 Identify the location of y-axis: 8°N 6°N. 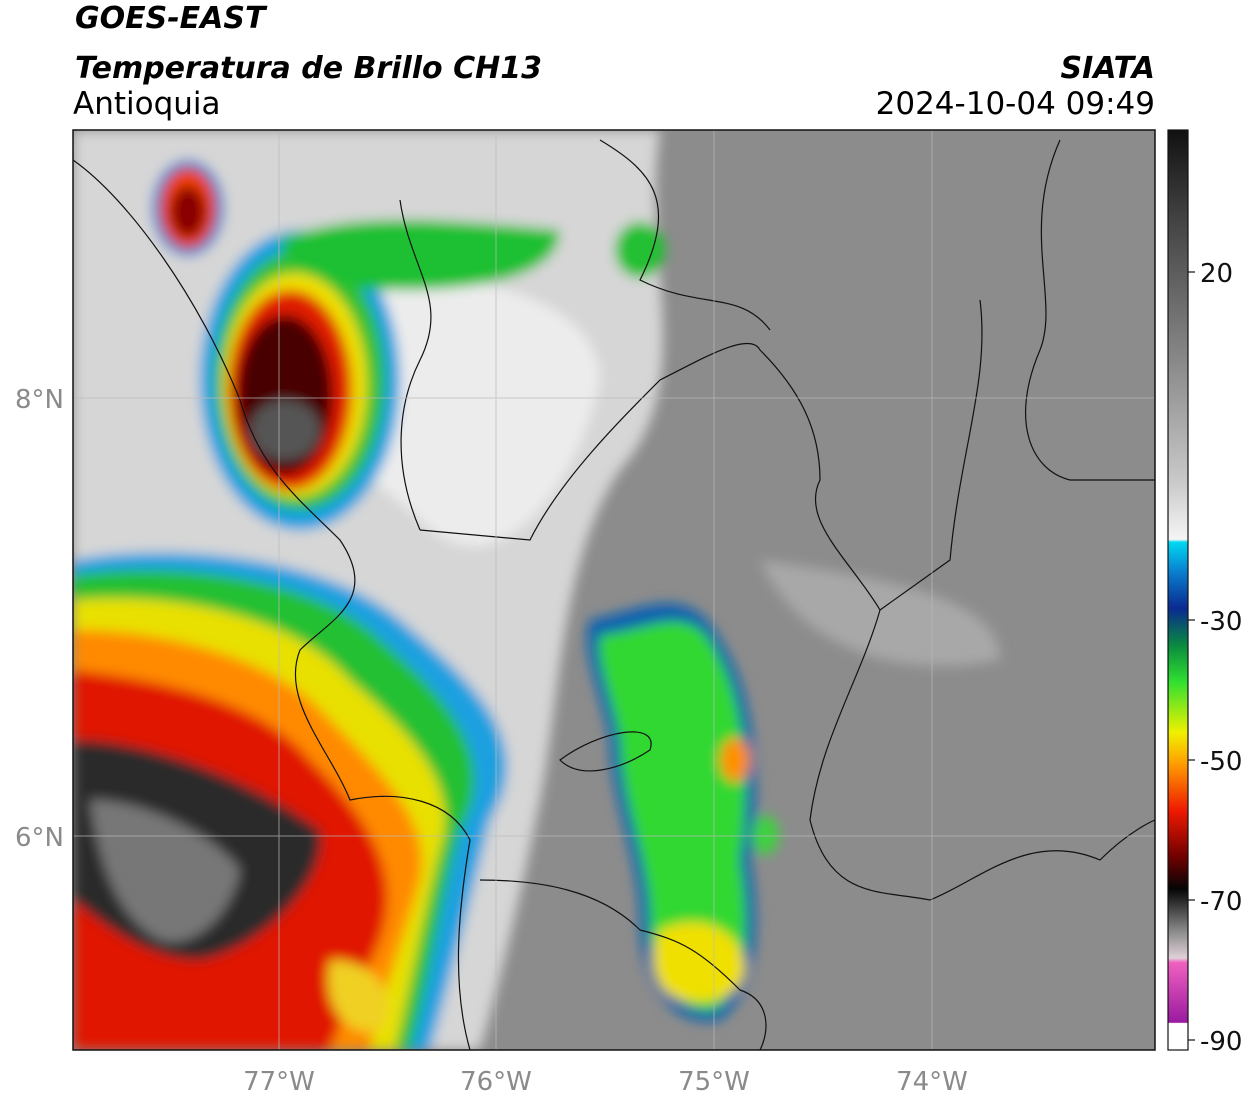
(39, 619).